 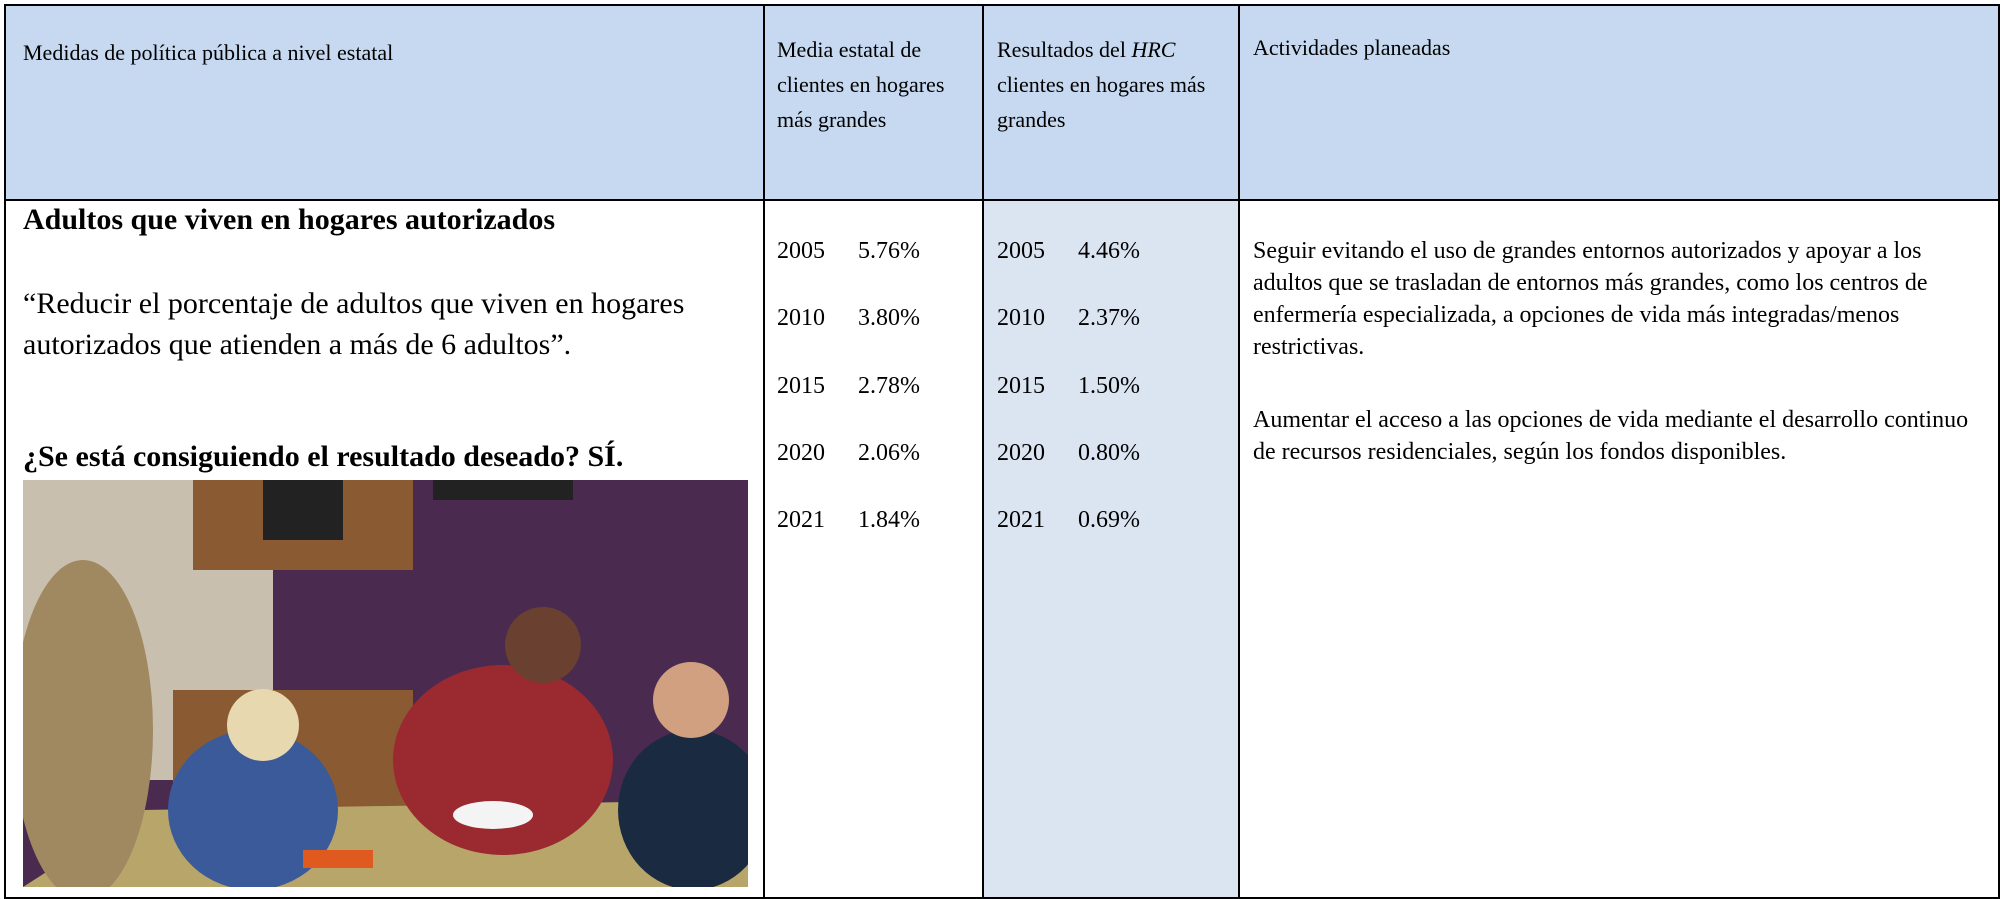 I want to click on photo-plate, so click(x=493, y=815).